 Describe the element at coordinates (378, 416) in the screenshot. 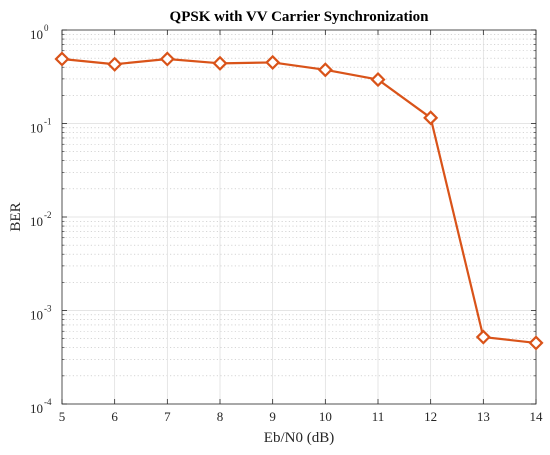

I see `x-tick-label: 11` at that location.